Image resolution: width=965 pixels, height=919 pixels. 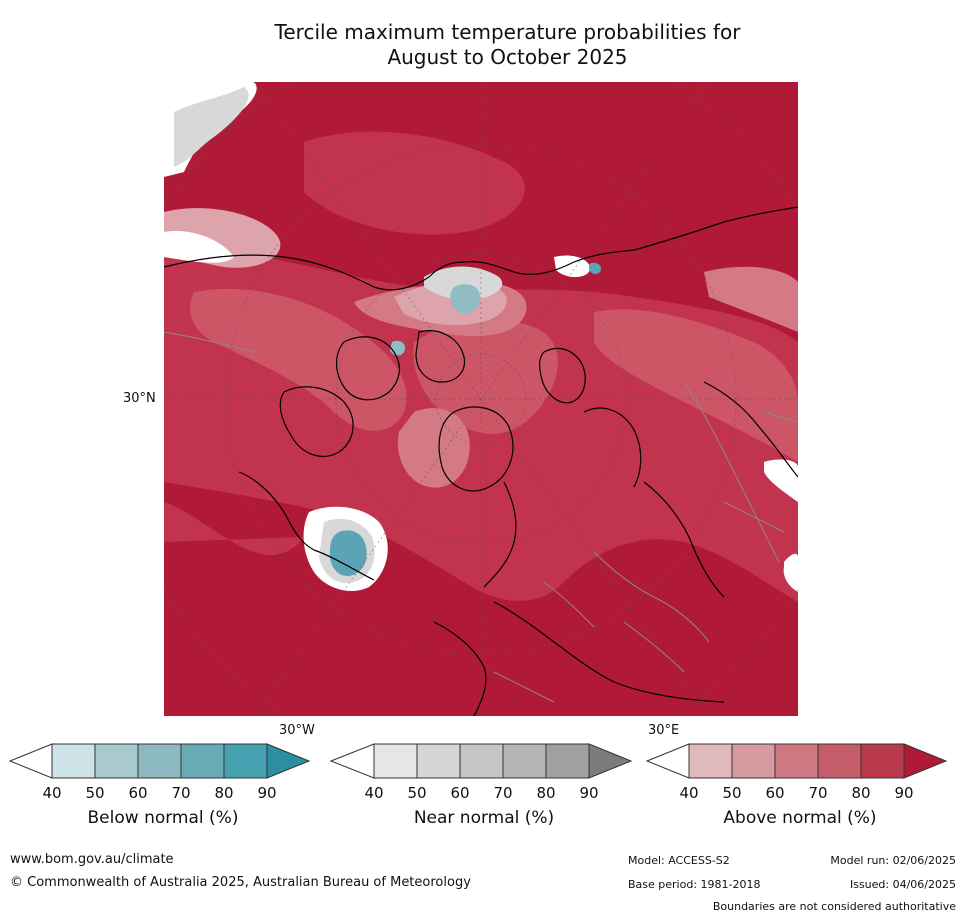 What do you see at coordinates (433, 448) in the screenshot?
I see `prob-zone-60-b` at bounding box center [433, 448].